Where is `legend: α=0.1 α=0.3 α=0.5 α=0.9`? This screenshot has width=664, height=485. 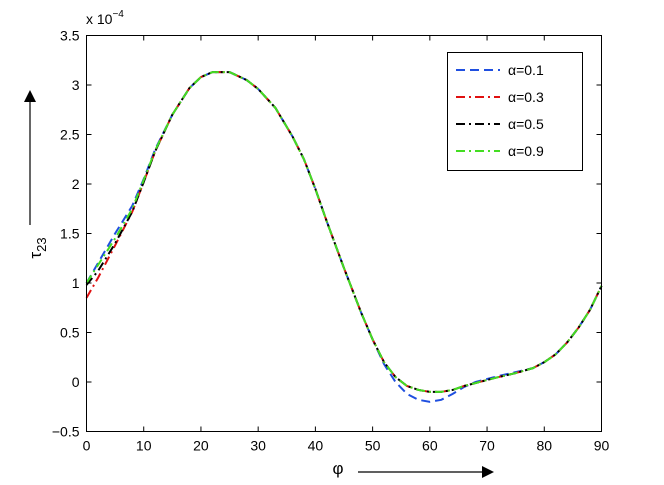
legend: α=0.1 α=0.3 α=0.5 α=0.9 is located at coordinates (515, 111).